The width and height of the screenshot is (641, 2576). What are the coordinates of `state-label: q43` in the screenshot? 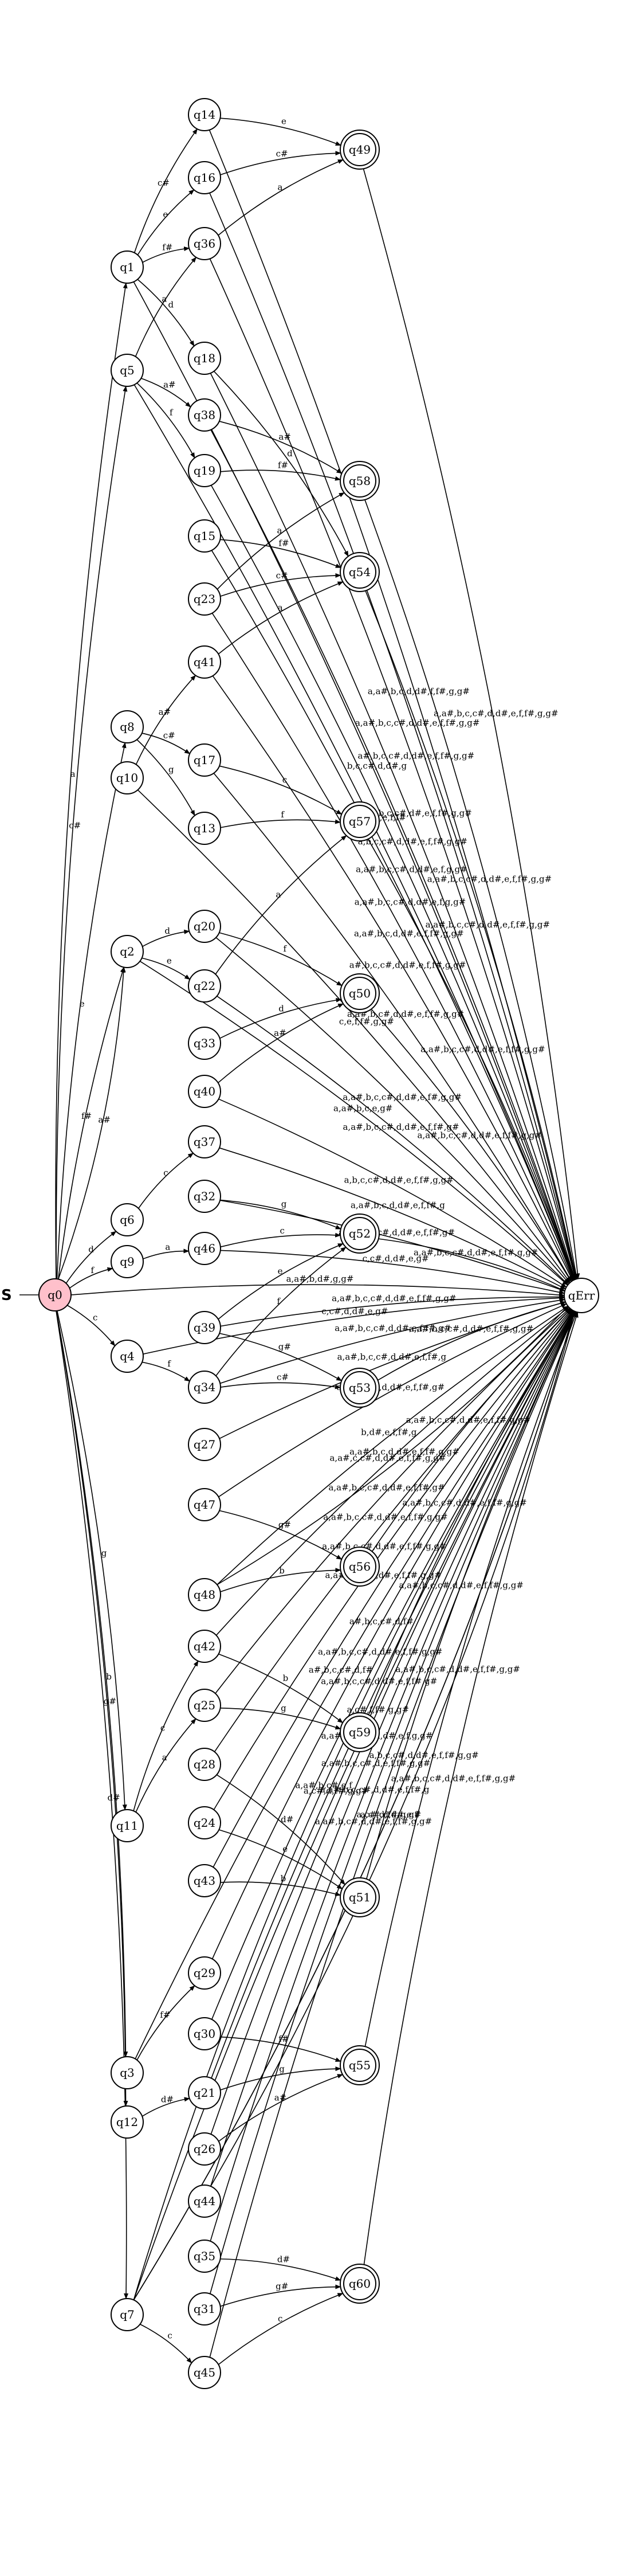 It's located at (205, 1881).